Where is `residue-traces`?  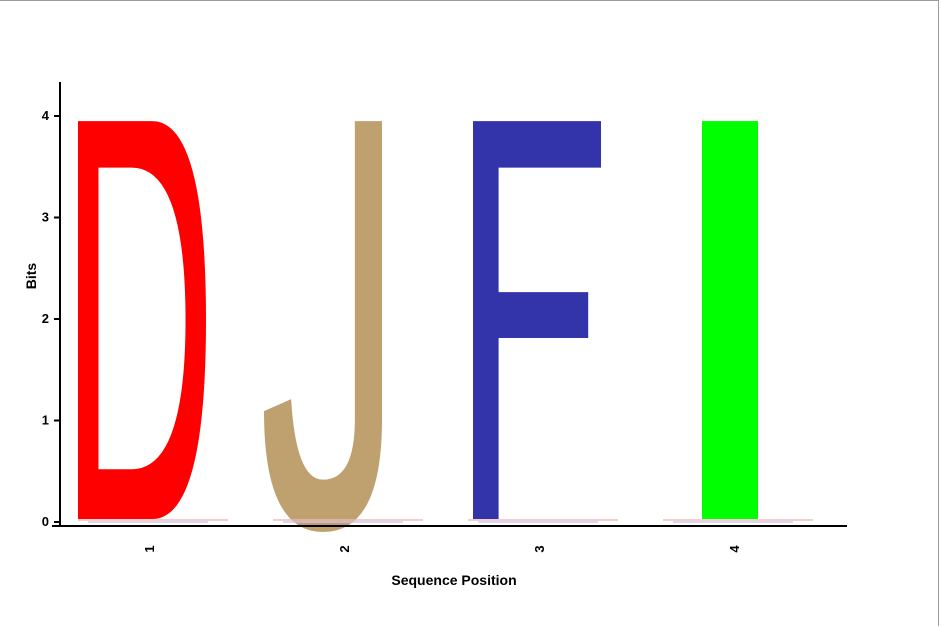
residue-traces is located at coordinates (445, 521).